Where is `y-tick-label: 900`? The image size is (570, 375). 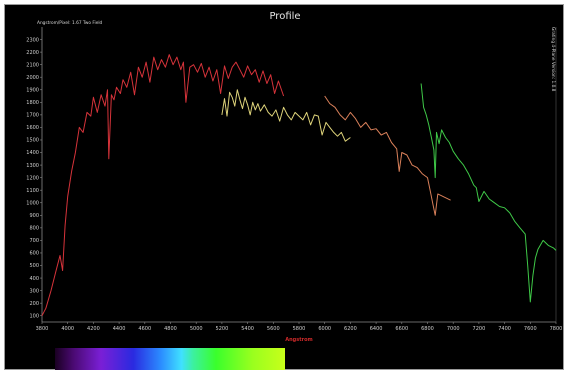
y-tick-label: 900 is located at coordinates (34, 216).